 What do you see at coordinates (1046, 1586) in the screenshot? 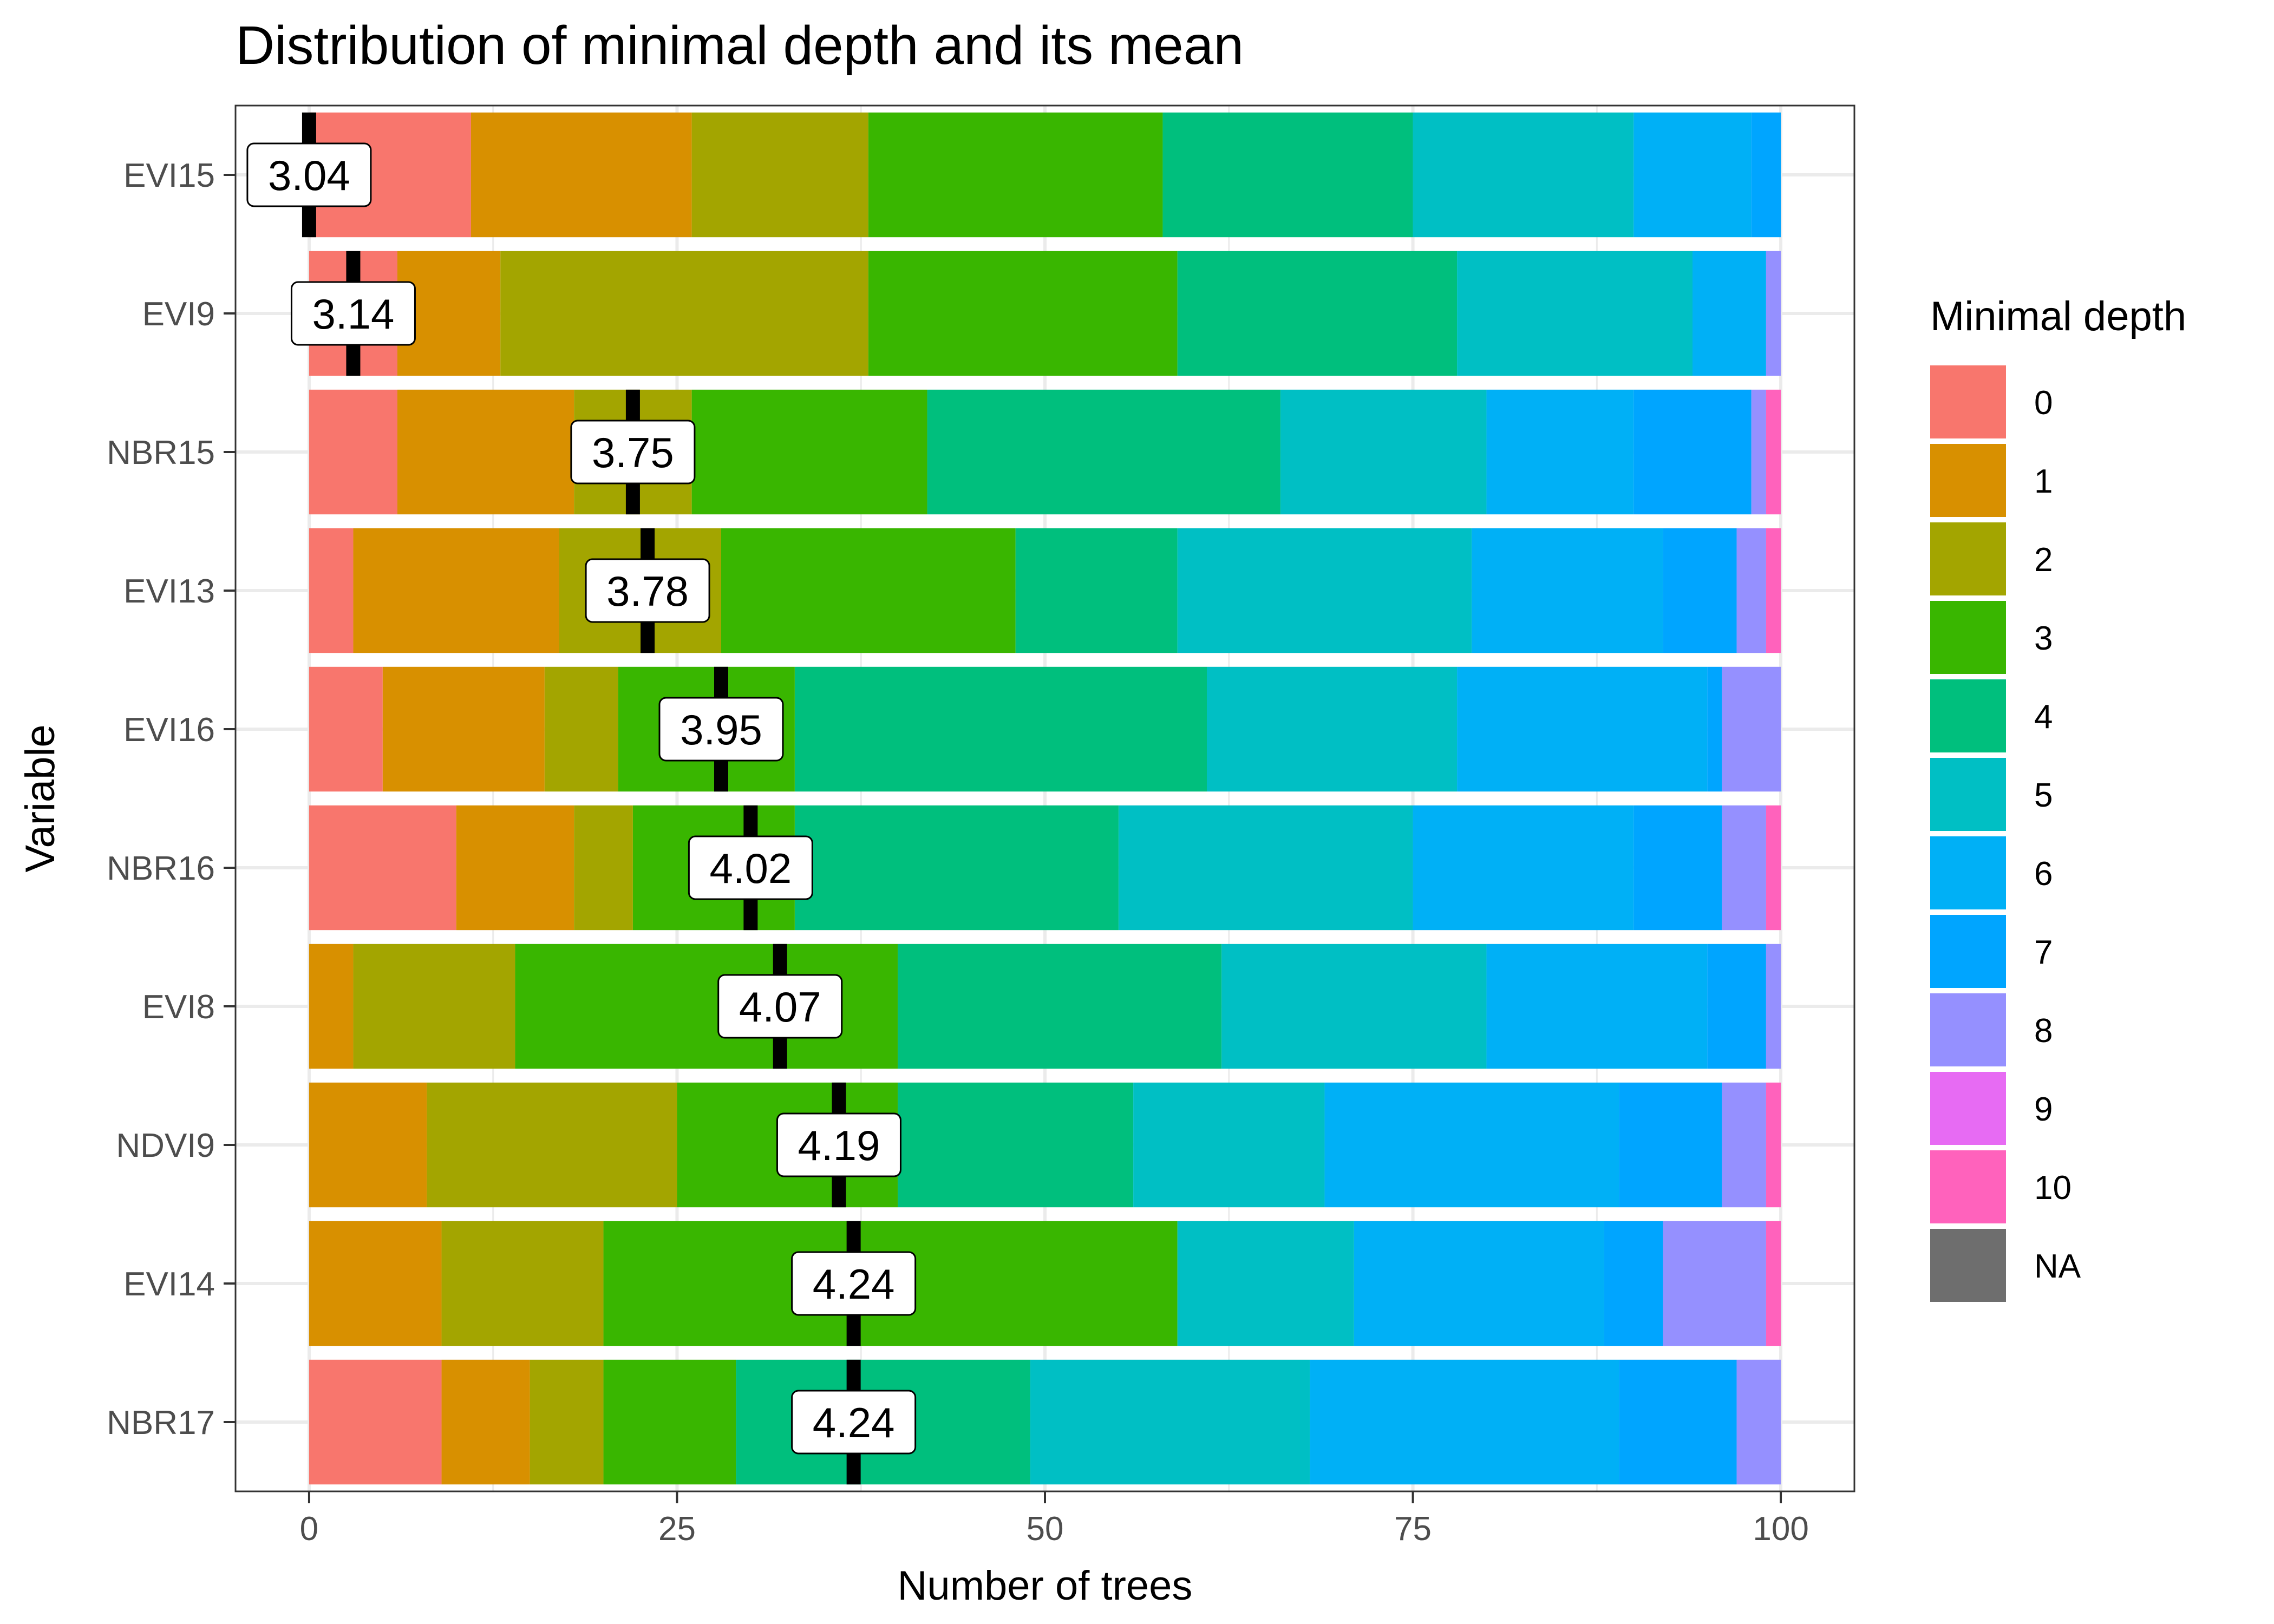
I see `x-axis-title: Number of trees` at bounding box center [1046, 1586].